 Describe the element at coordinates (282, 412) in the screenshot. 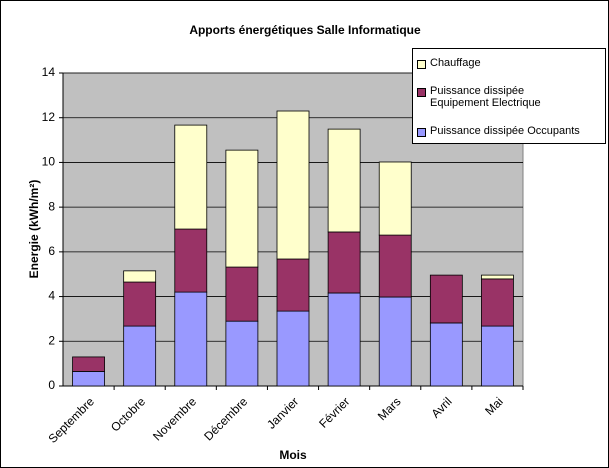

I see `x-tick-label: Janvier` at that location.